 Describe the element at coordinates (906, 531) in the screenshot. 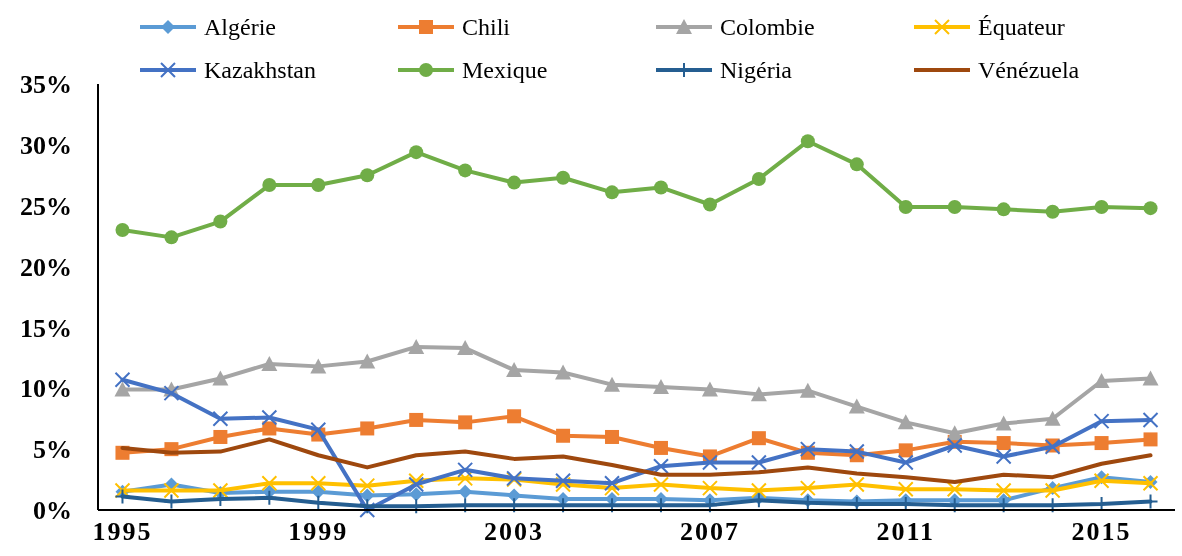

I see `x-tick-label: 2011` at that location.